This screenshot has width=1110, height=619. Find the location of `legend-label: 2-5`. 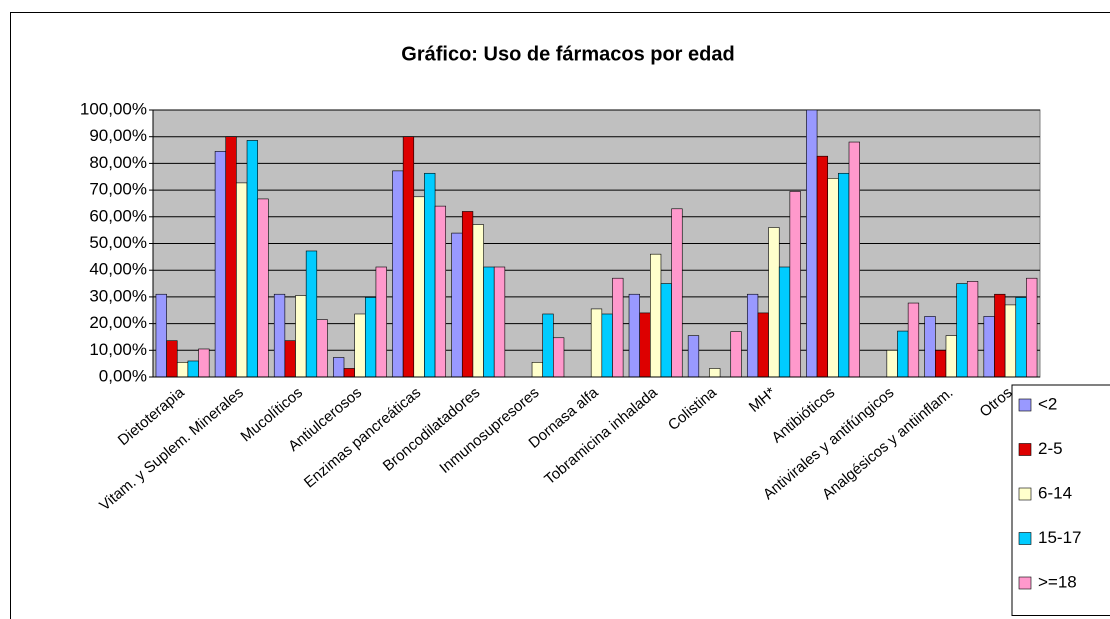

legend-label: 2-5 is located at coordinates (1050, 448).